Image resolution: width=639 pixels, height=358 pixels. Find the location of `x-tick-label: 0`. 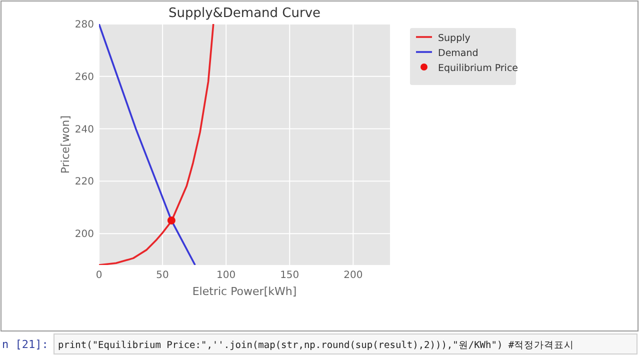

x-tick-label: 0 is located at coordinates (99, 275).